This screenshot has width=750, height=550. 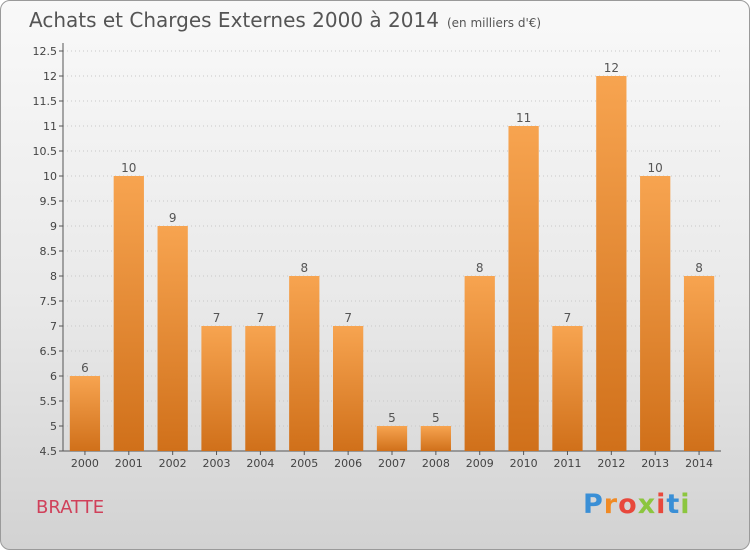 I want to click on x-tick-label: 2004, so click(x=260, y=463).